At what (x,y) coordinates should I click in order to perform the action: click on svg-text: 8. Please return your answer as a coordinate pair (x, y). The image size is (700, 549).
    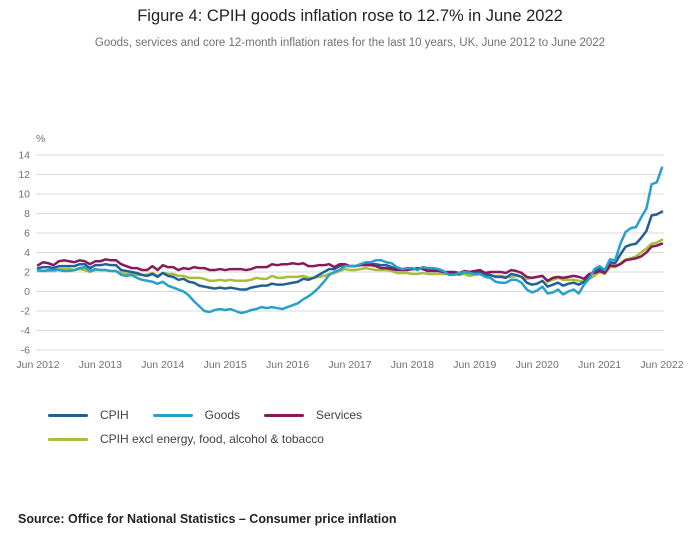
    Looking at the image, I should click on (27, 214).